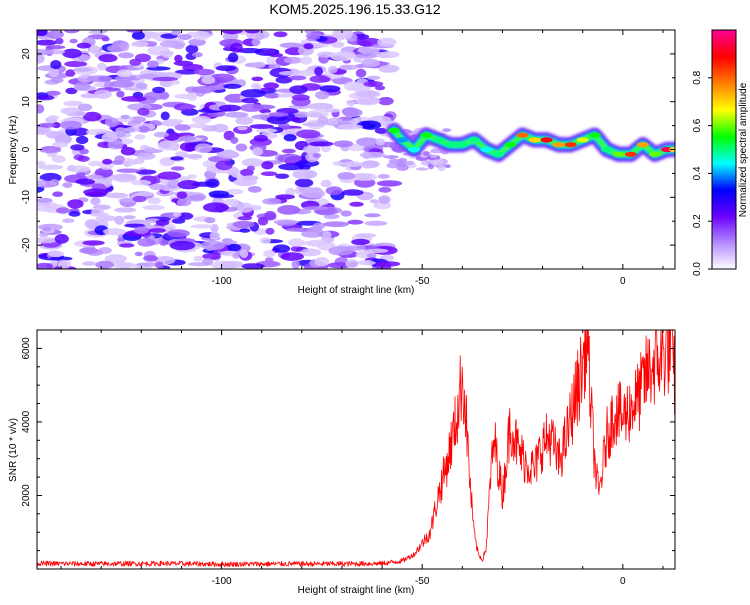 The width and height of the screenshot is (750, 605). Describe the element at coordinates (422, 581) in the screenshot. I see `x-tick-label: -50` at that location.